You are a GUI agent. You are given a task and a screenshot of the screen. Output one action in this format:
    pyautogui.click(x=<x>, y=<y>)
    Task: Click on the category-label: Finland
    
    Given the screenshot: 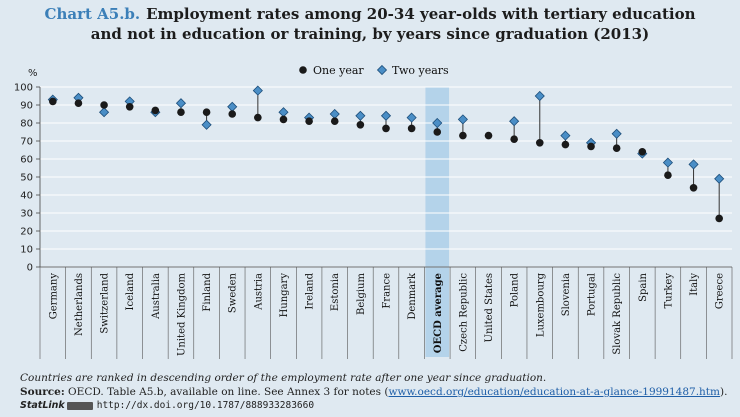 What is the action you would take?
    pyautogui.click(x=207, y=291)
    